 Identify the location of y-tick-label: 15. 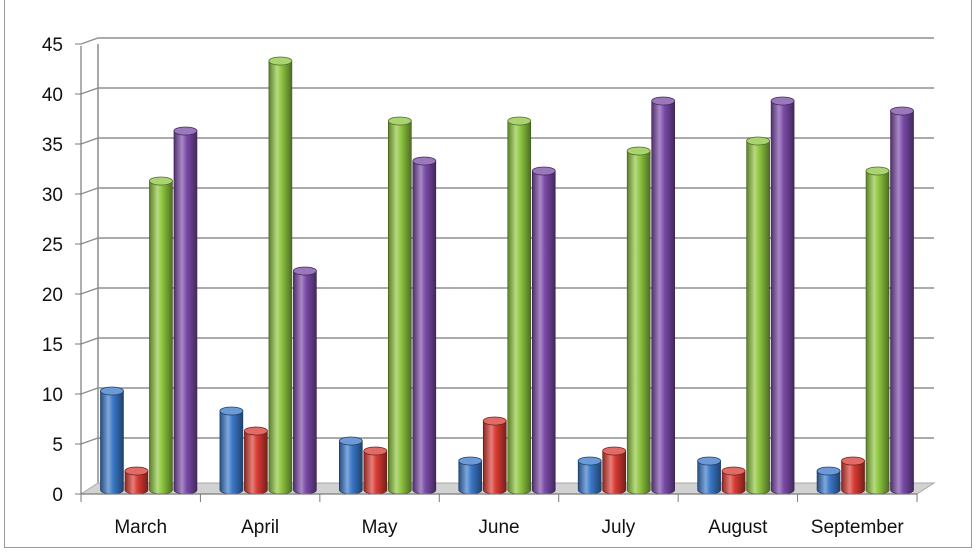
(52, 345).